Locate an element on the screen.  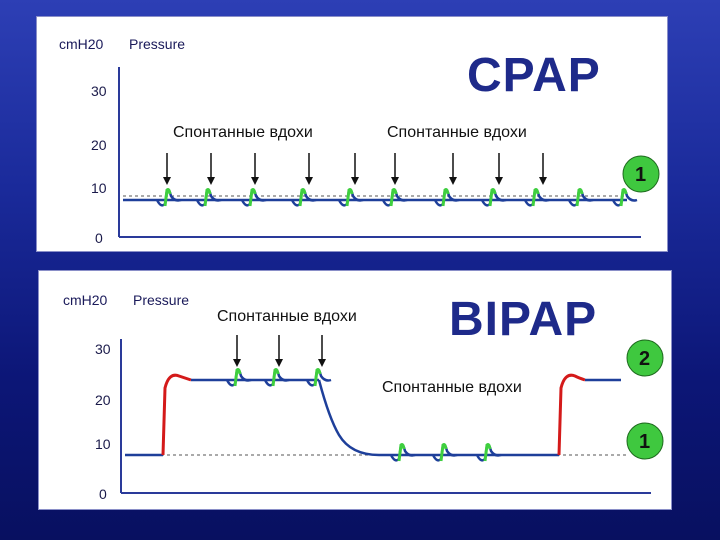
bipap-decay is located at coordinates (348, 418).